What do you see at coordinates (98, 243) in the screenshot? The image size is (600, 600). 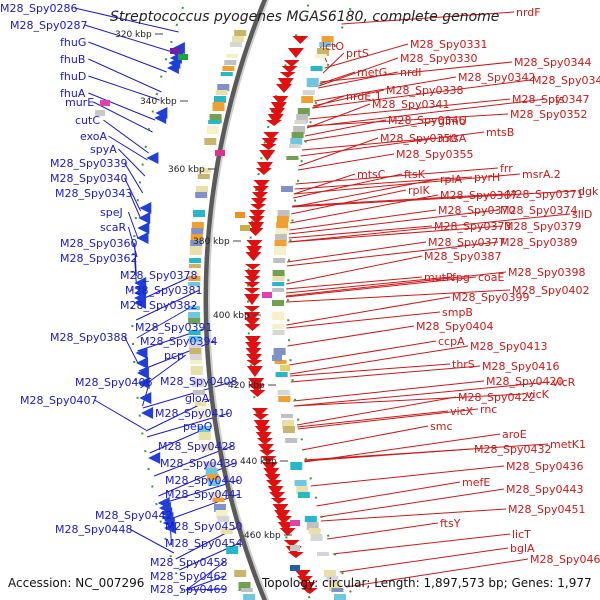 I see `gene-label-left: M28_Spy0360` at bounding box center [98, 243].